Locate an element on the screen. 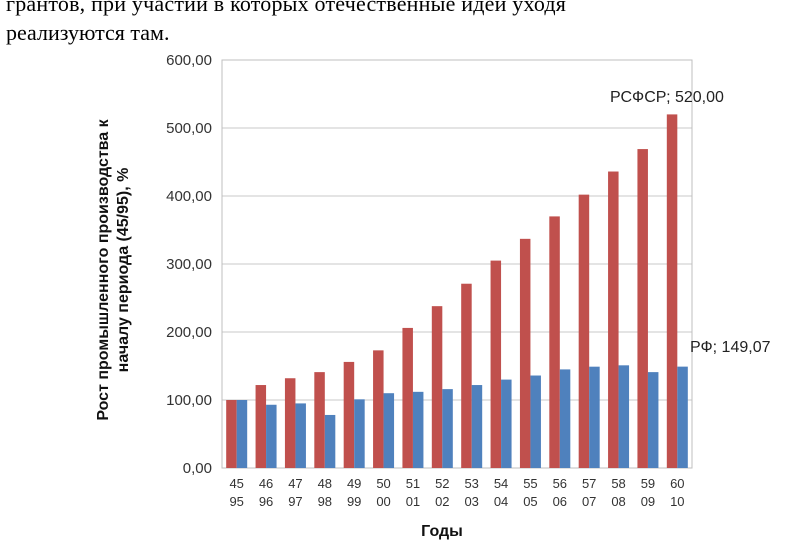  x-tick-label: 49 is located at coordinates (354, 483).